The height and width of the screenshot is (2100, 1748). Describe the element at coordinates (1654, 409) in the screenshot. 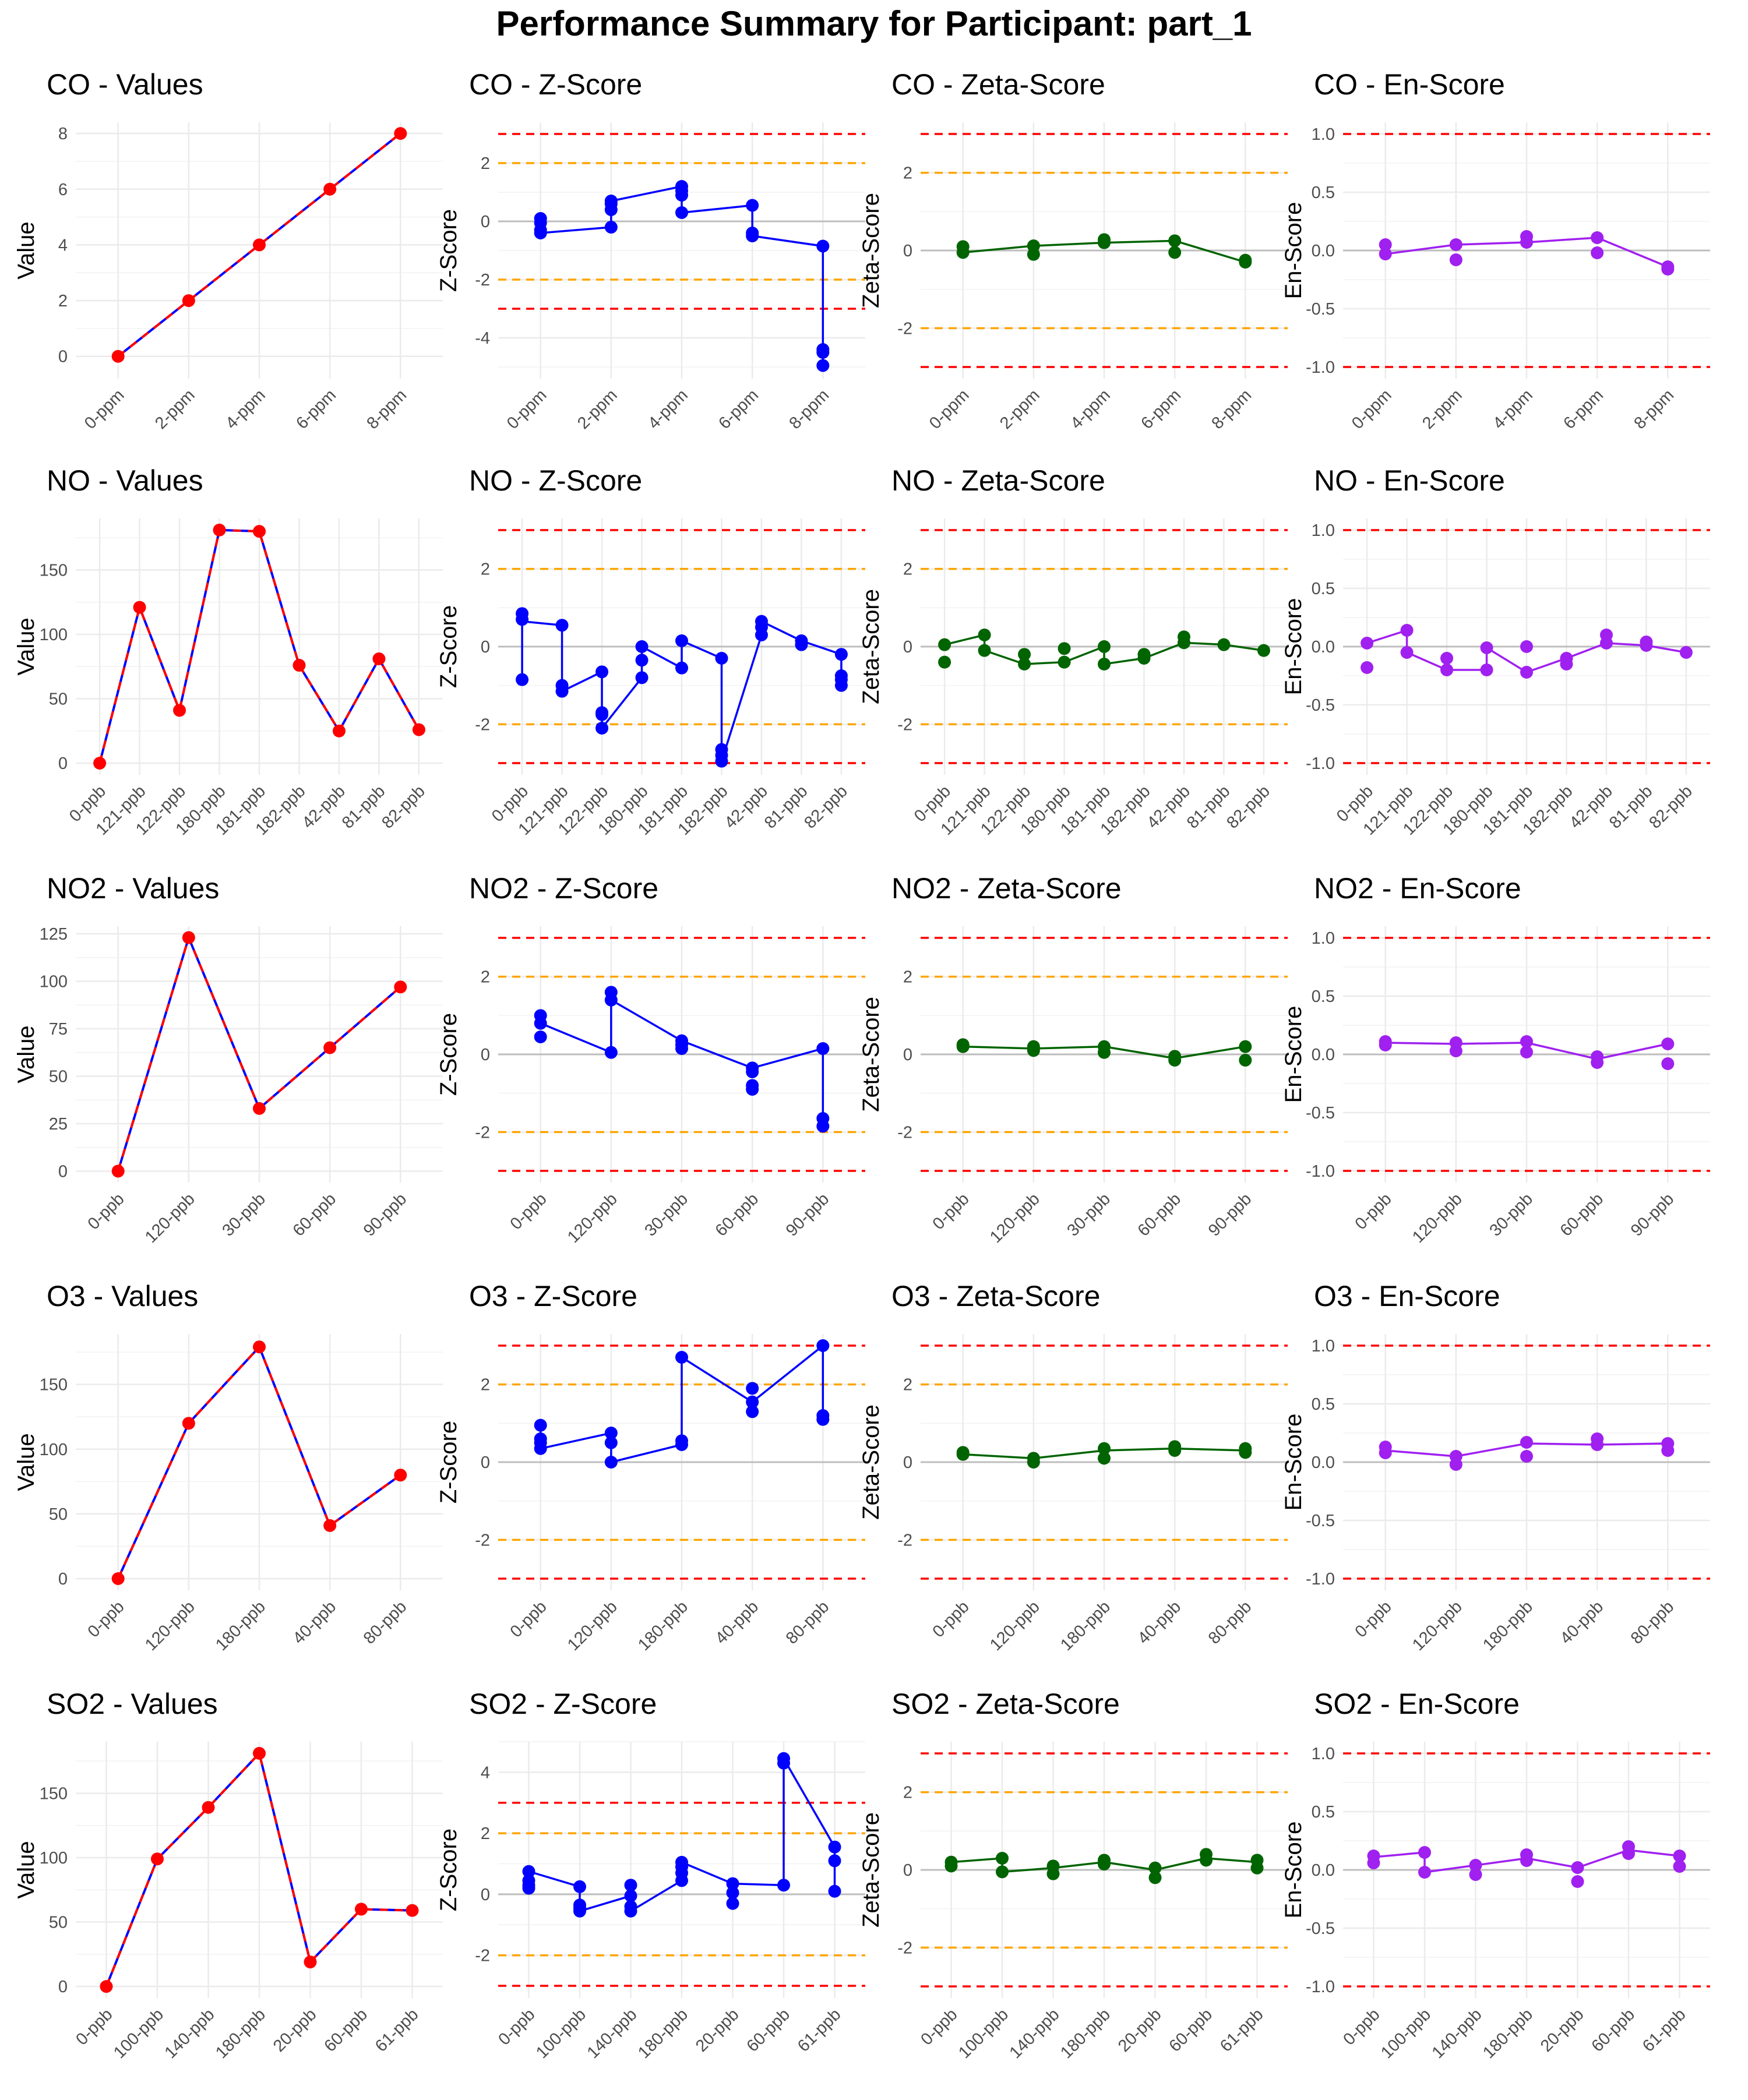

I see `x-tick-label: 8-ppm` at that location.